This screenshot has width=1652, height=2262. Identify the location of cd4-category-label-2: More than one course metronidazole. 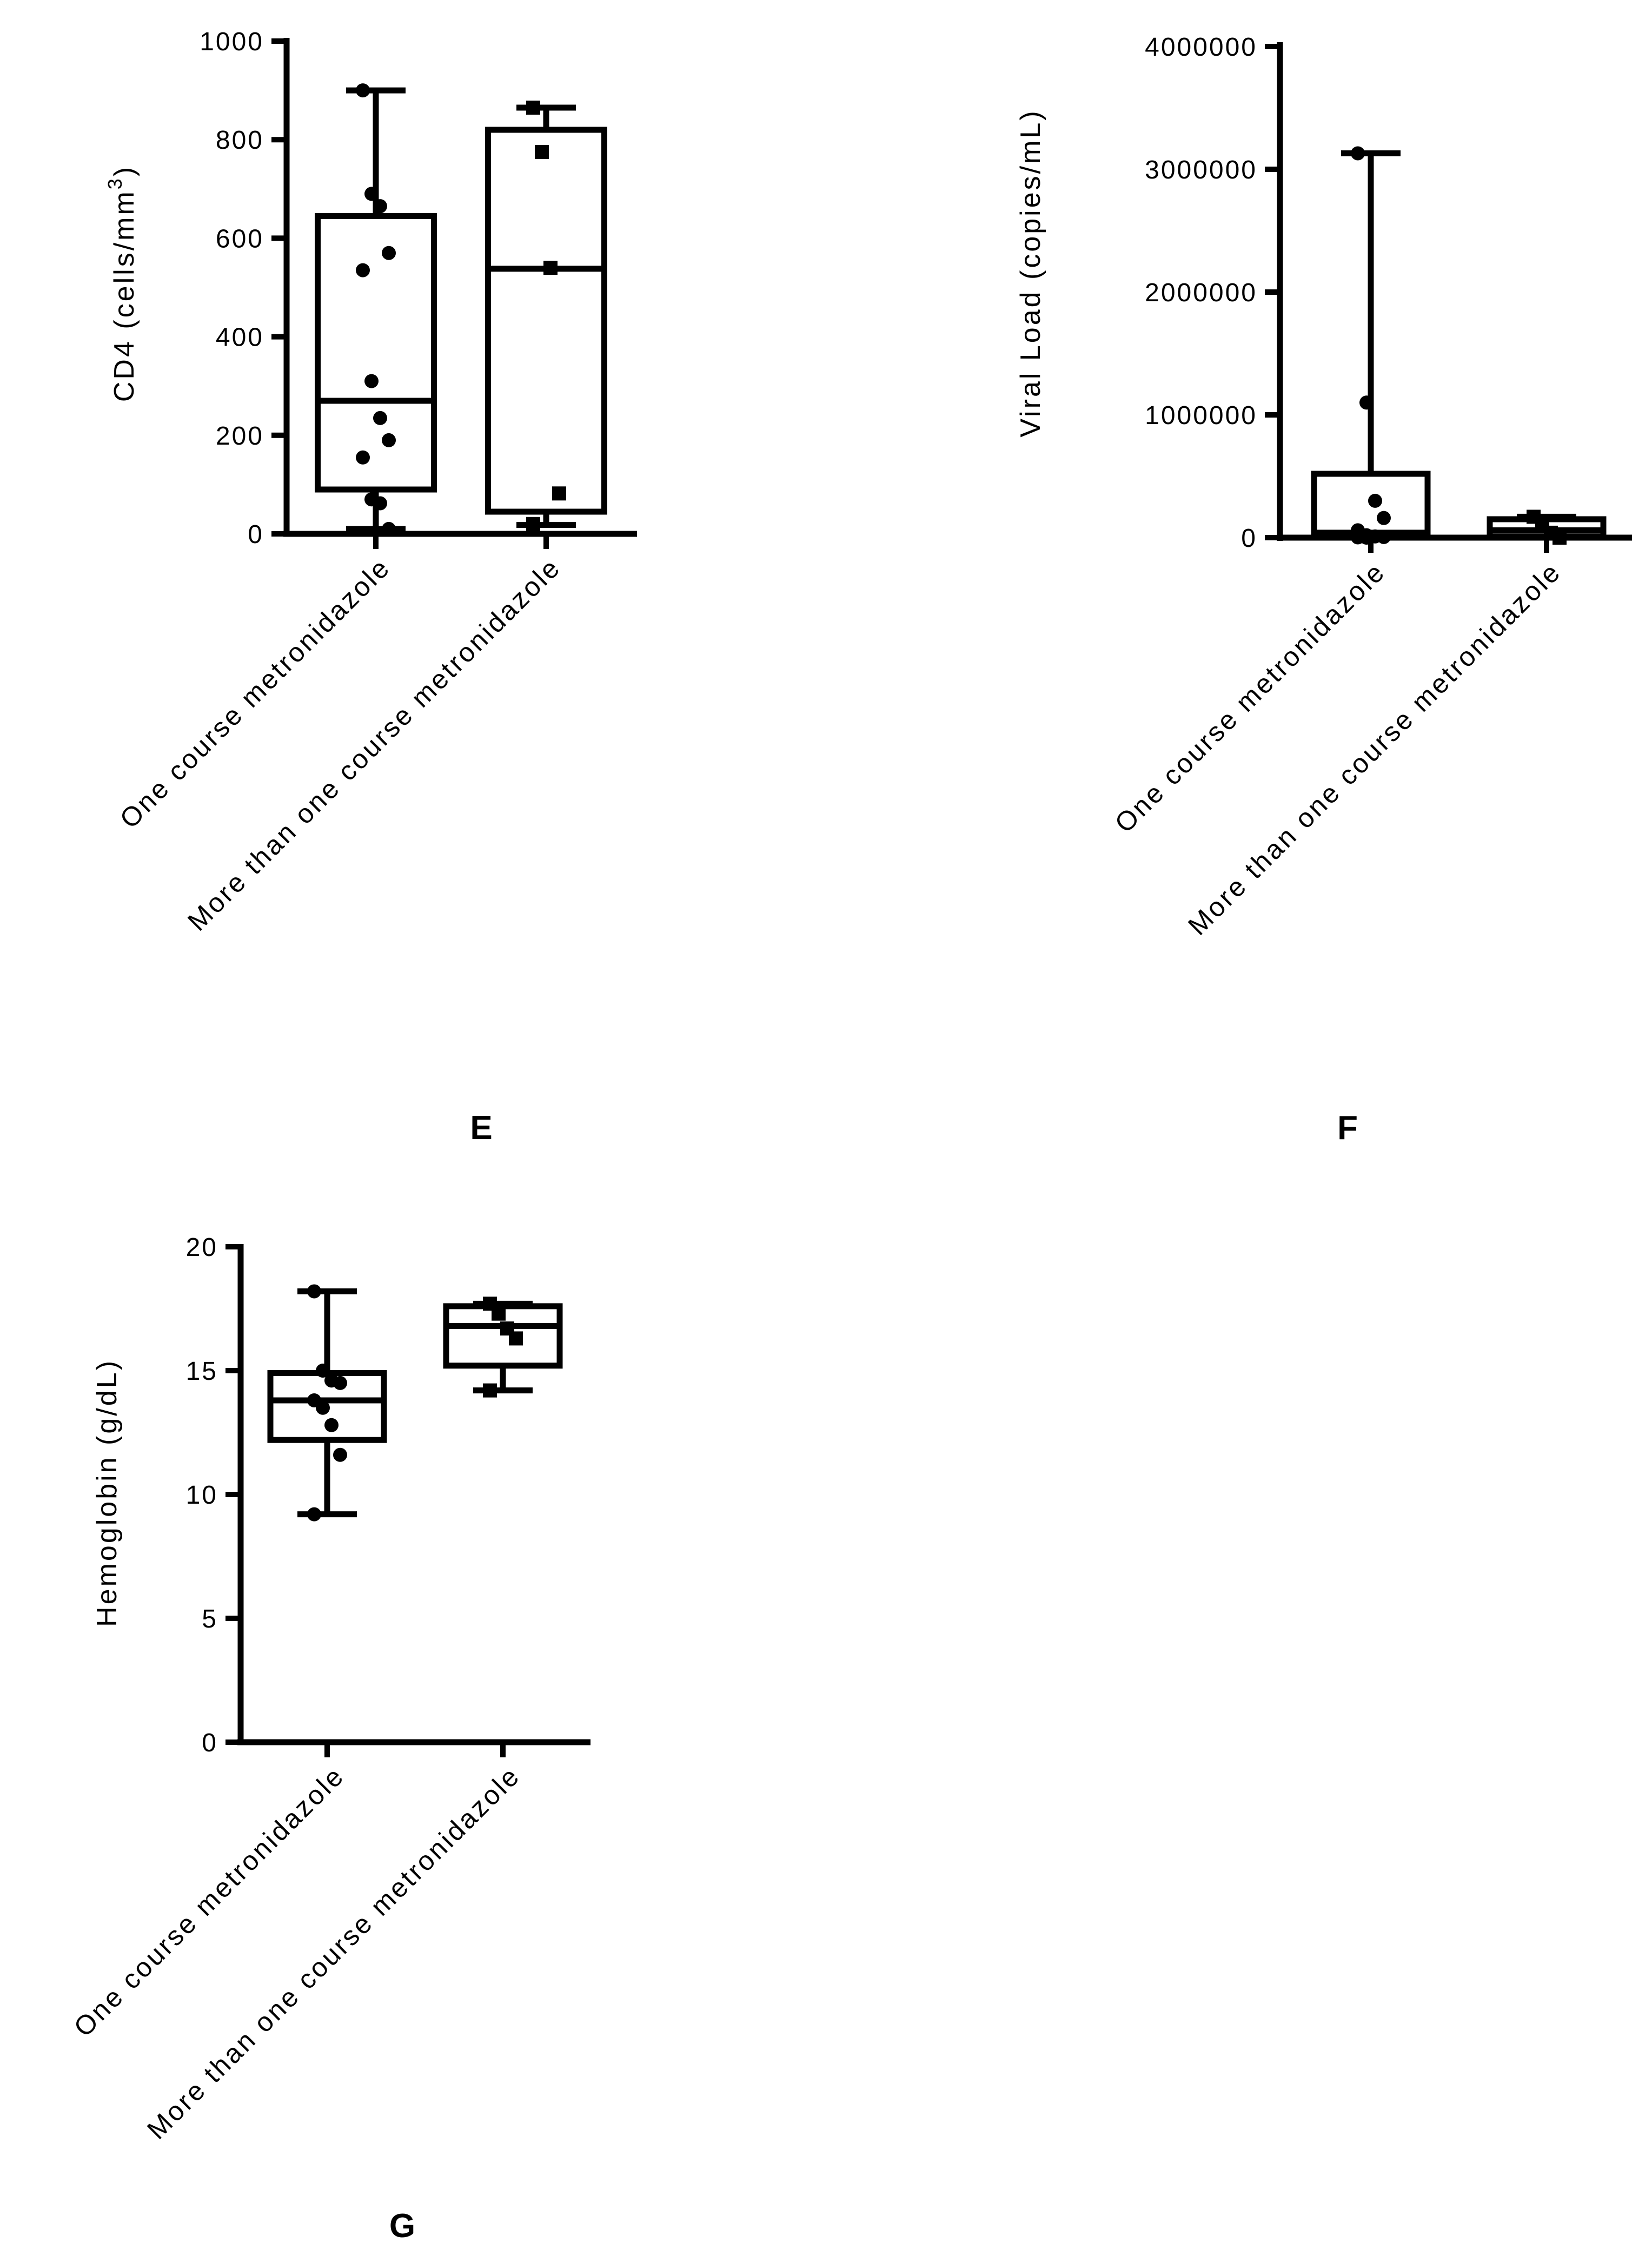
(374, 744).